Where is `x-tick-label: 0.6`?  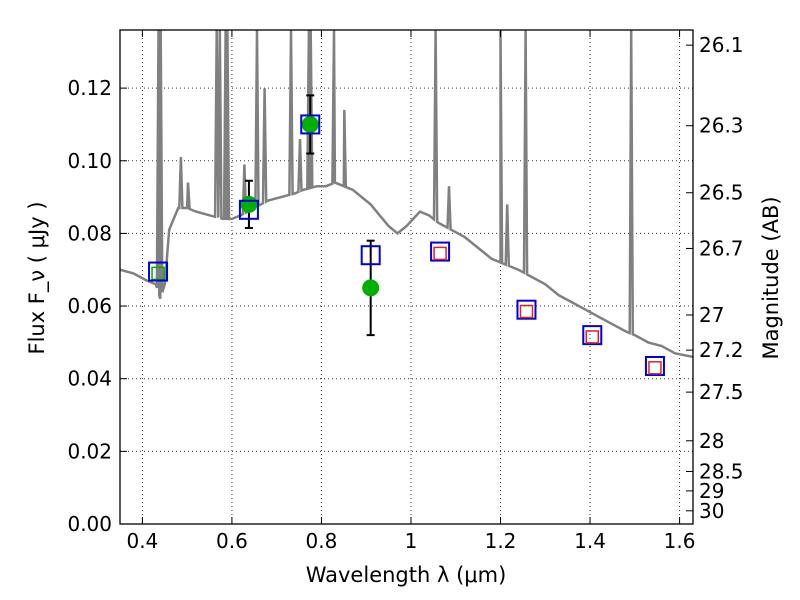
x-tick-label: 0.6 is located at coordinates (232, 541).